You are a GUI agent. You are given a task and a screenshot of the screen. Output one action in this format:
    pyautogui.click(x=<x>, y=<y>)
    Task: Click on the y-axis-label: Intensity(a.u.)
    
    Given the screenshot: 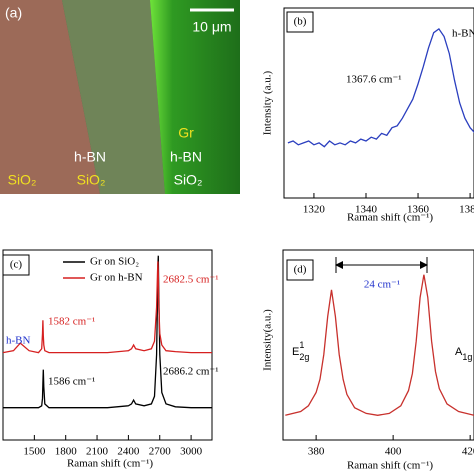 What is the action you would take?
    pyautogui.click(x=268, y=340)
    